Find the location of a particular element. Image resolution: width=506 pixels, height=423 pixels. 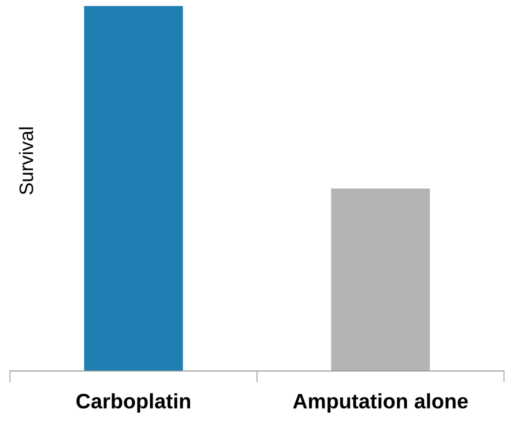

x-tick-label: Carboplatin is located at coordinates (133, 403).